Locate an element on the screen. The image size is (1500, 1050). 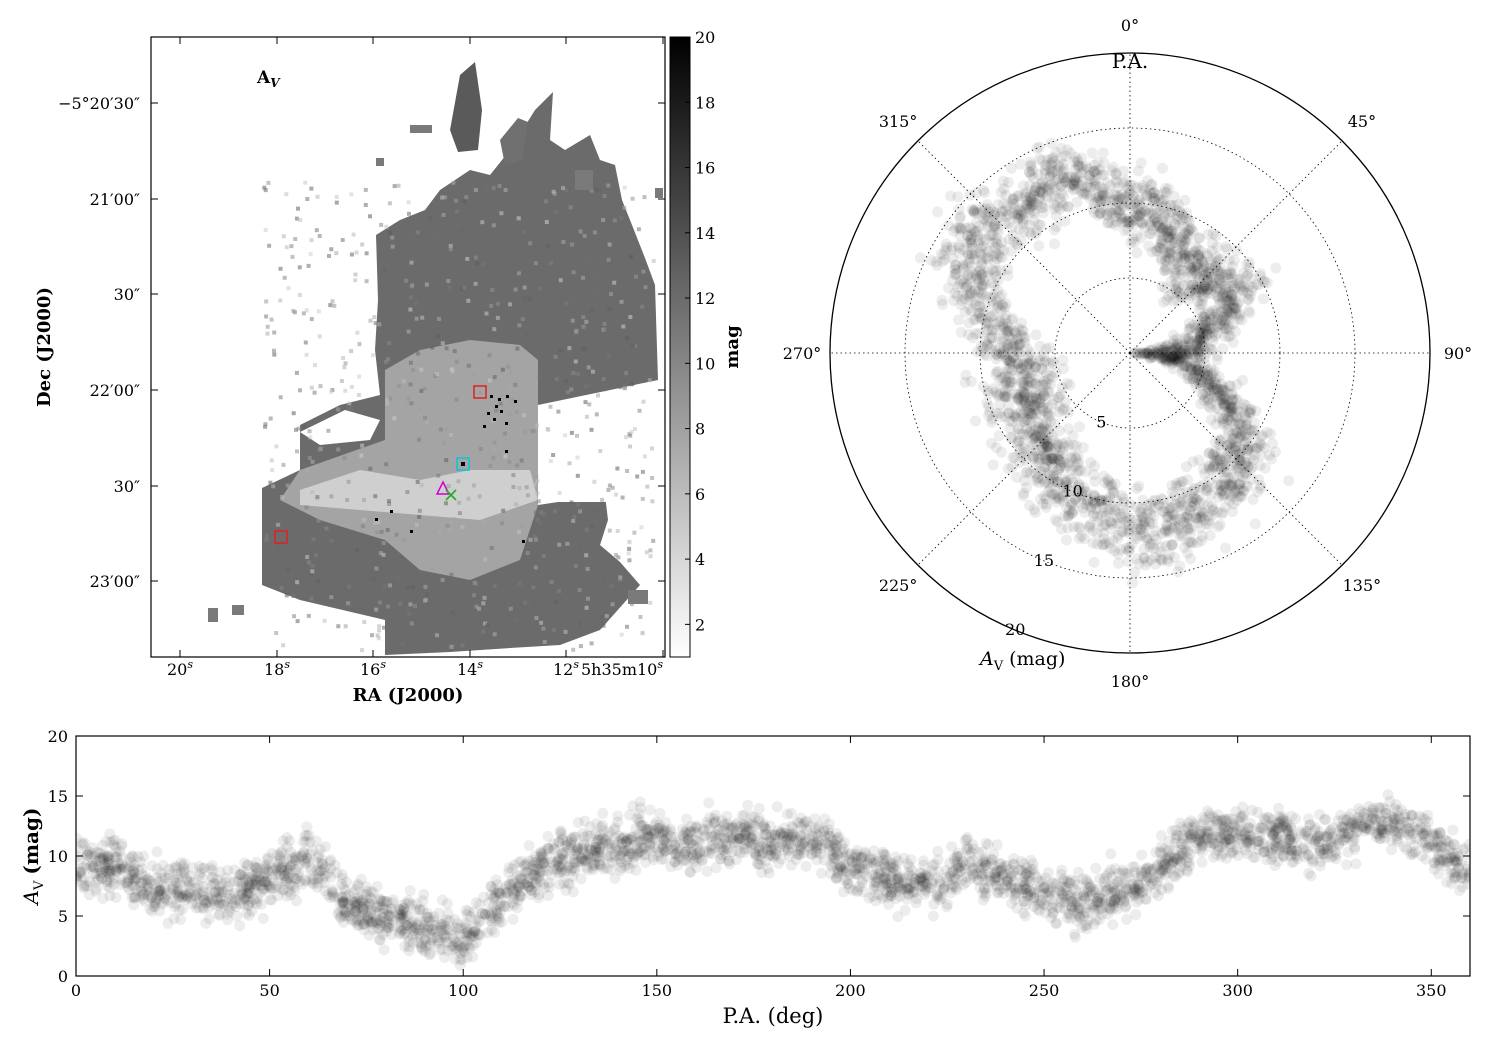
polar-radial-label: AV (mag) is located at coordinates (1021, 661).